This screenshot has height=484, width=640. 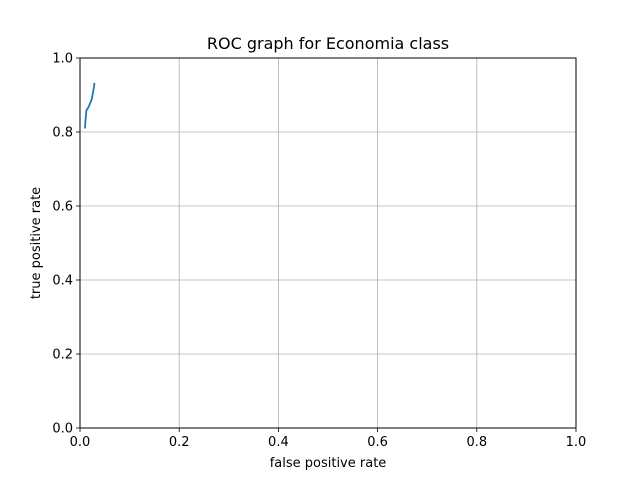 I want to click on x-tick-label: 0.0, so click(x=80, y=442).